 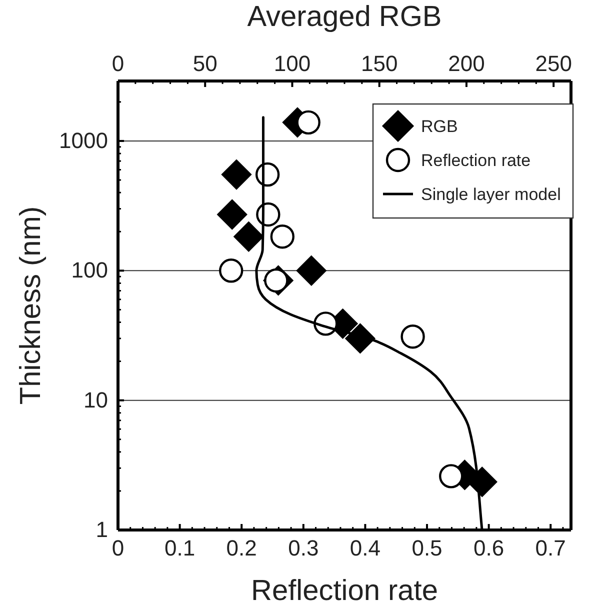 I want to click on x-tick-label: 0.6, so click(x=489, y=548).